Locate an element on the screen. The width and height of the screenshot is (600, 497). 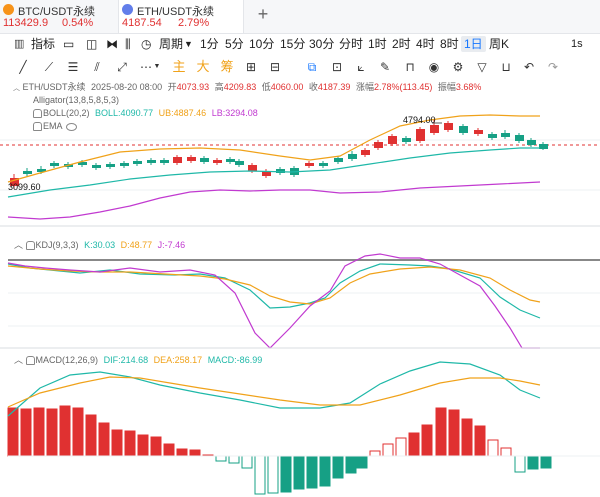
period-button: 周期 is located at coordinates (171, 44).